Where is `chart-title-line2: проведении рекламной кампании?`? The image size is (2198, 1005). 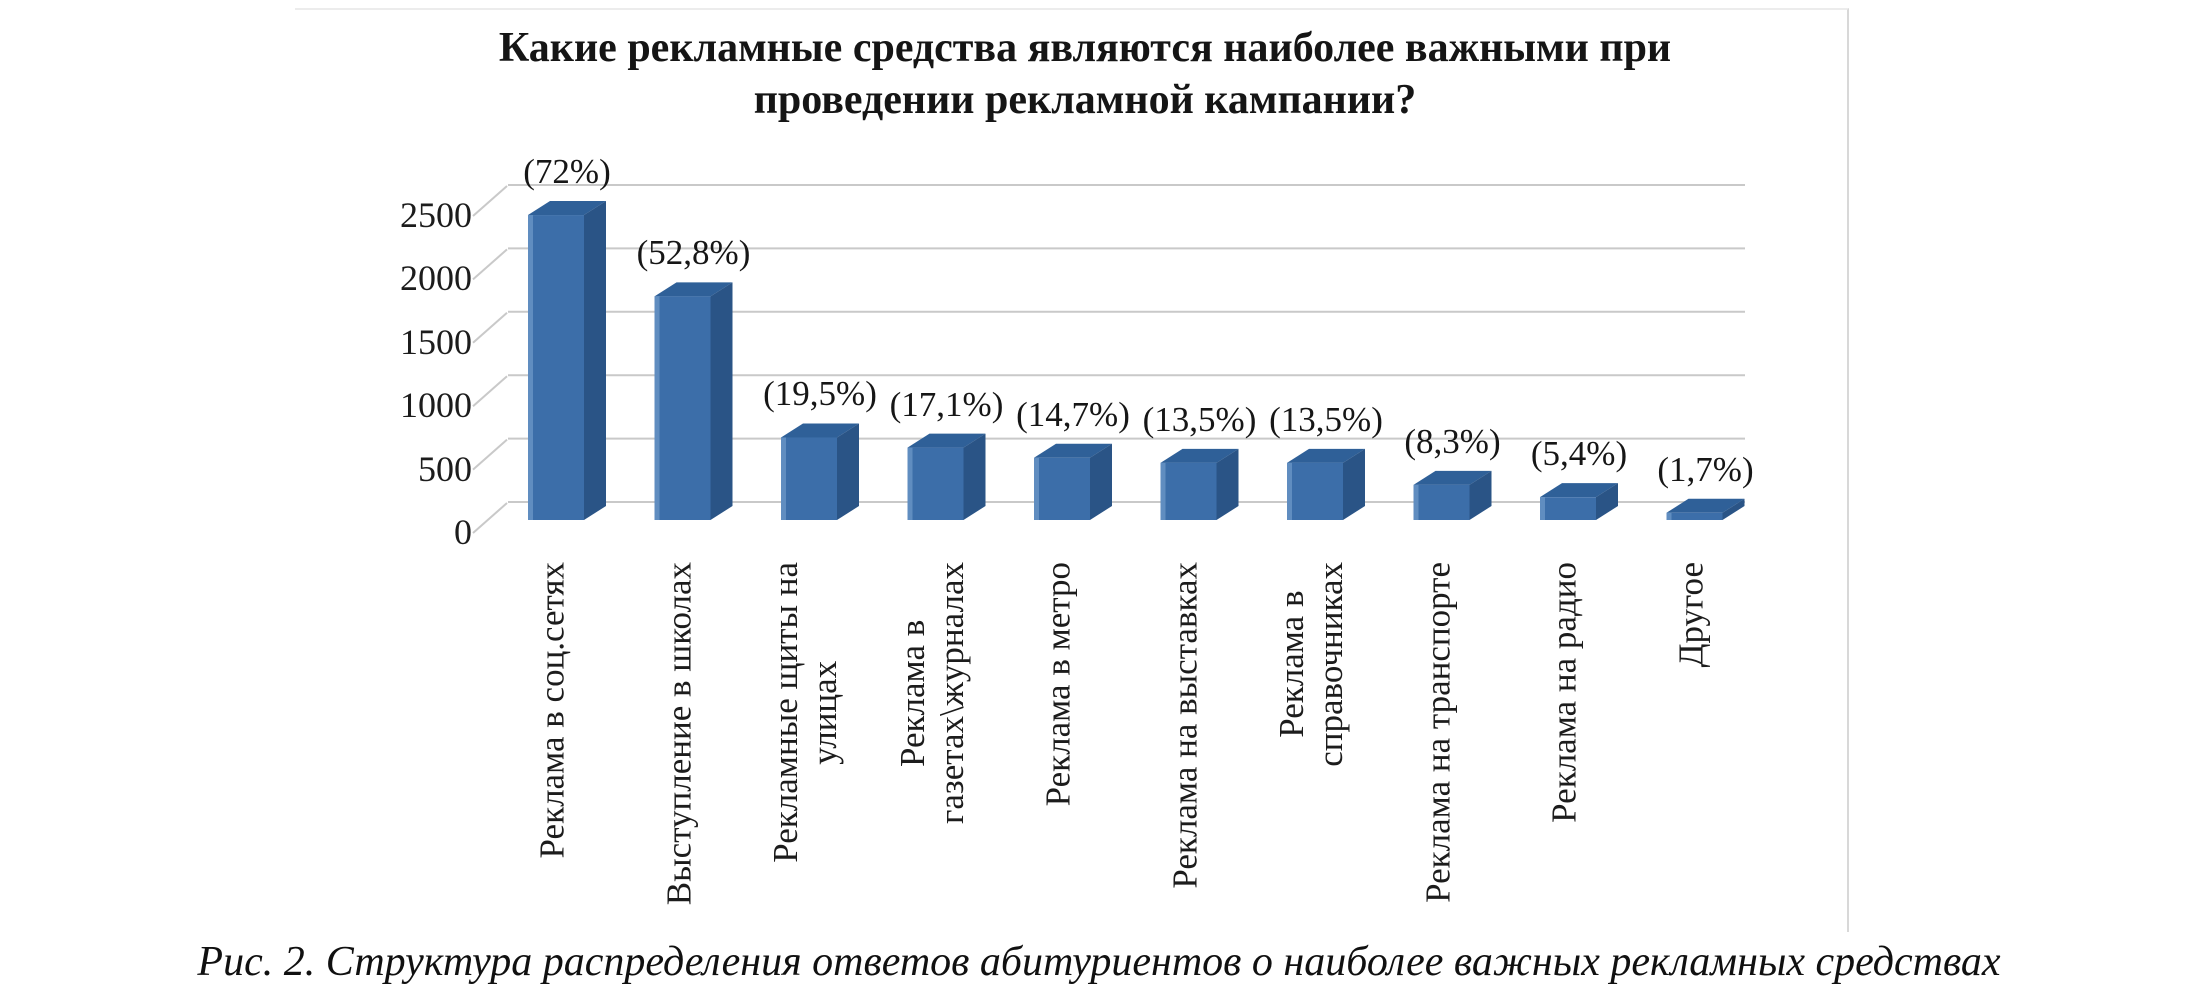 chart-title-line2: проведении рекламной кампании? is located at coordinates (1085, 100).